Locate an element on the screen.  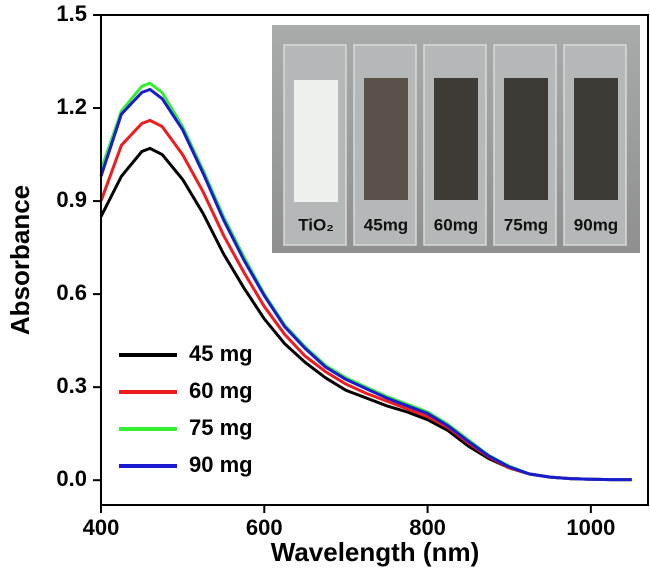
x-tick-label: 800 is located at coordinates (427, 527).